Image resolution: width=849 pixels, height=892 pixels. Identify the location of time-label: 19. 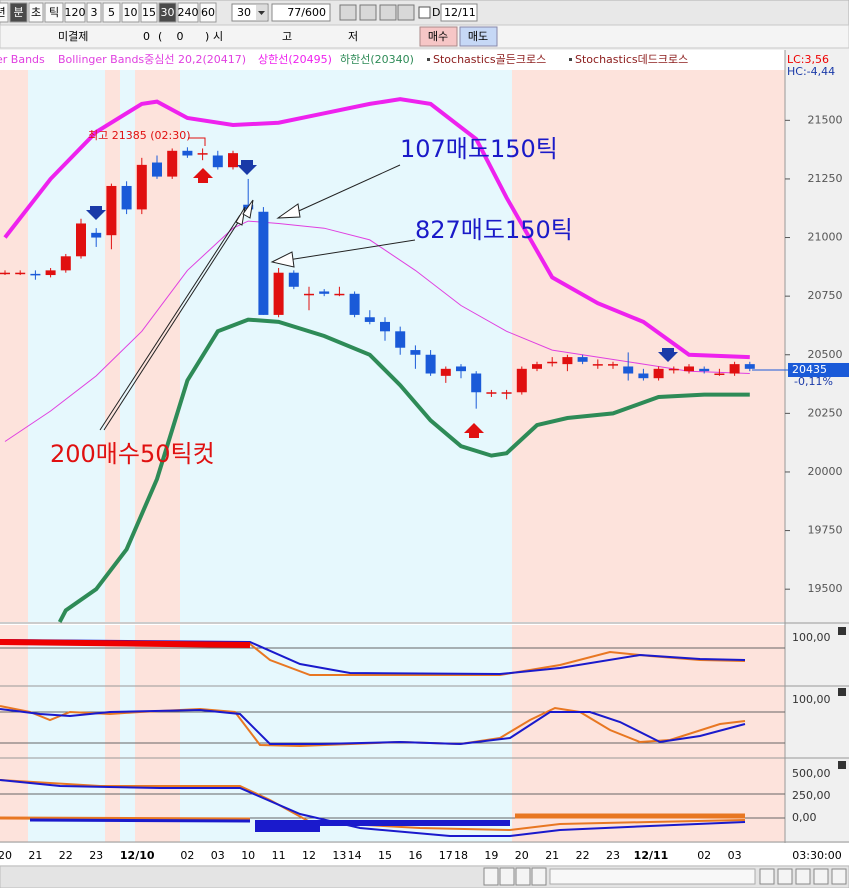
(491, 855).